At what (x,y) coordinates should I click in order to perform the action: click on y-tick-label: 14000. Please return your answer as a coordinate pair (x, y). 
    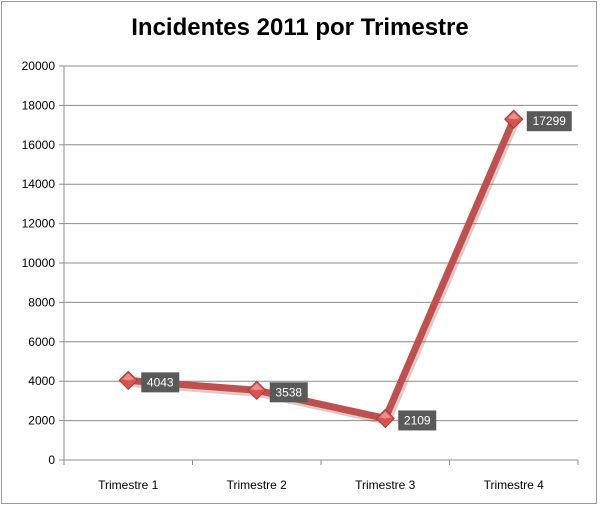
    Looking at the image, I should click on (39, 184).